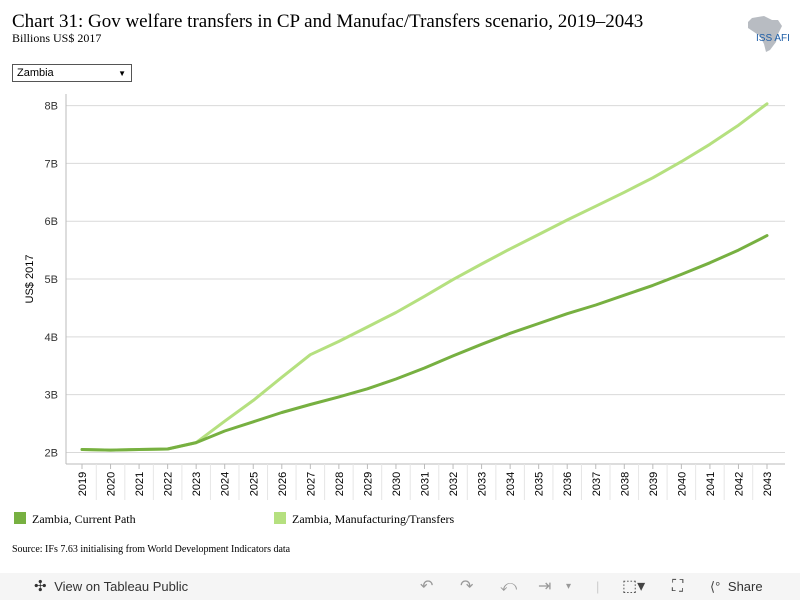 This screenshot has height=600, width=800. What do you see at coordinates (426, 484) in the screenshot?
I see `x-tick-label: 2031` at bounding box center [426, 484].